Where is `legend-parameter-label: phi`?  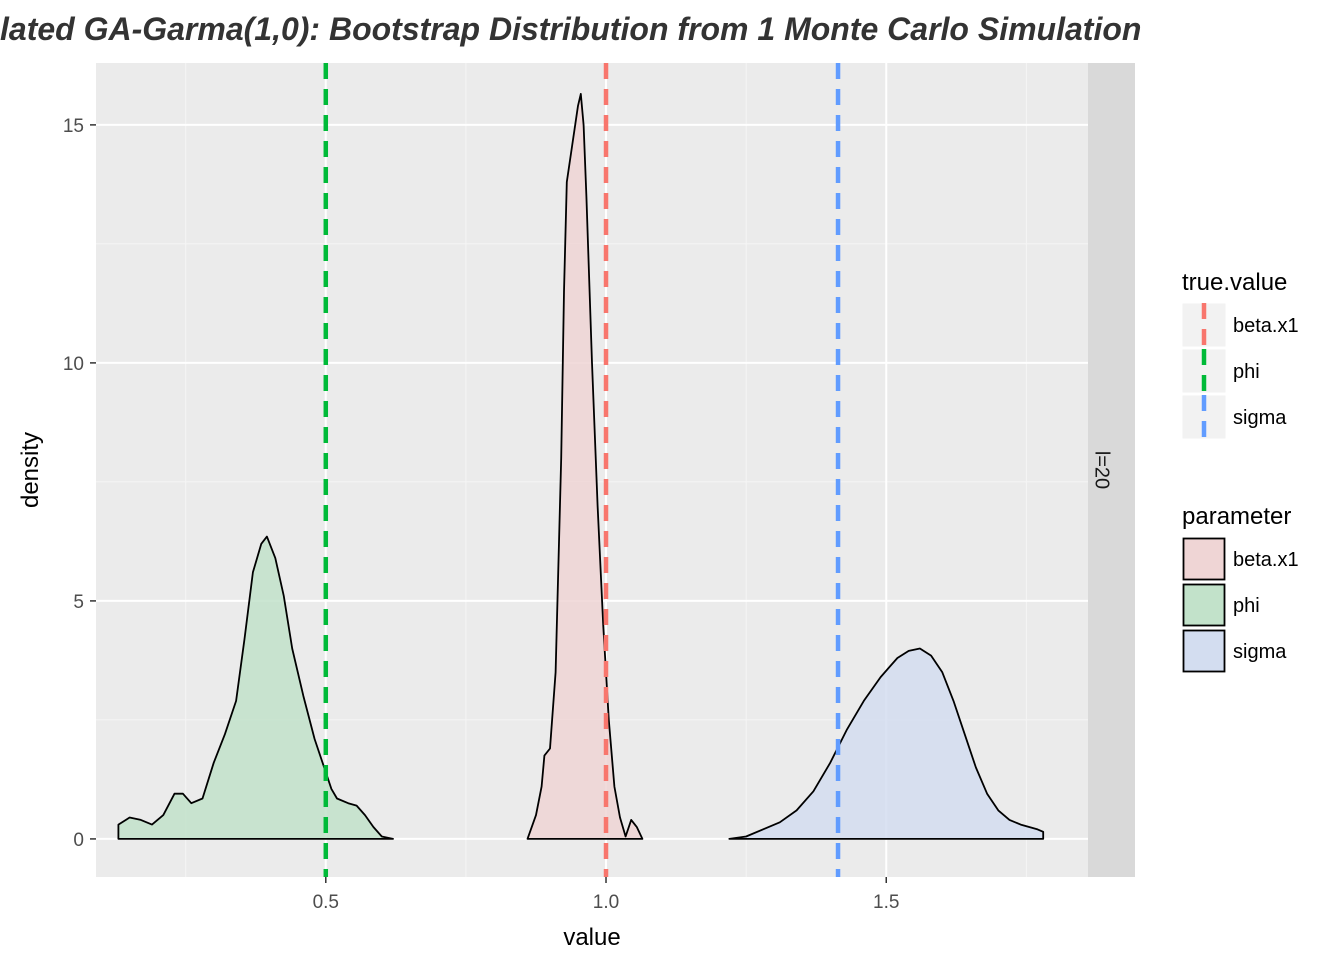 legend-parameter-label: phi is located at coordinates (1246, 606).